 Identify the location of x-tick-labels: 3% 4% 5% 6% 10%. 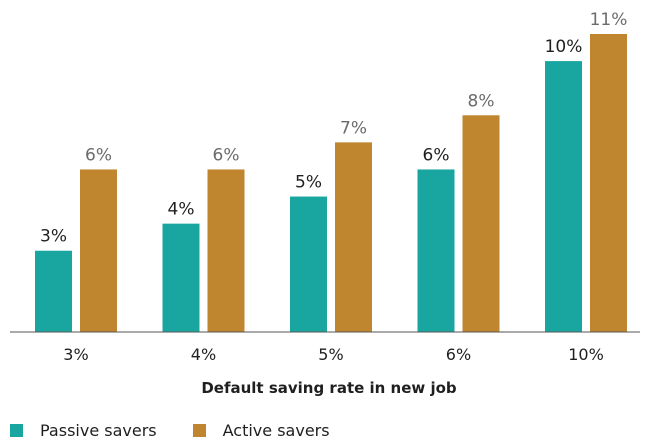
(333, 354).